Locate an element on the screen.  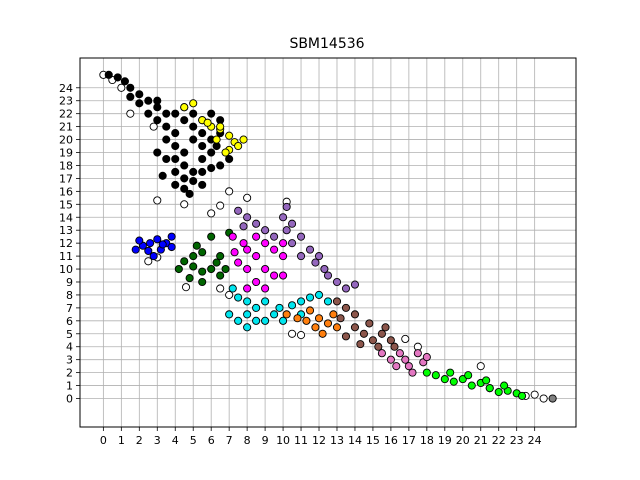
y-tick-label: 8 is located at coordinates (69, 295).